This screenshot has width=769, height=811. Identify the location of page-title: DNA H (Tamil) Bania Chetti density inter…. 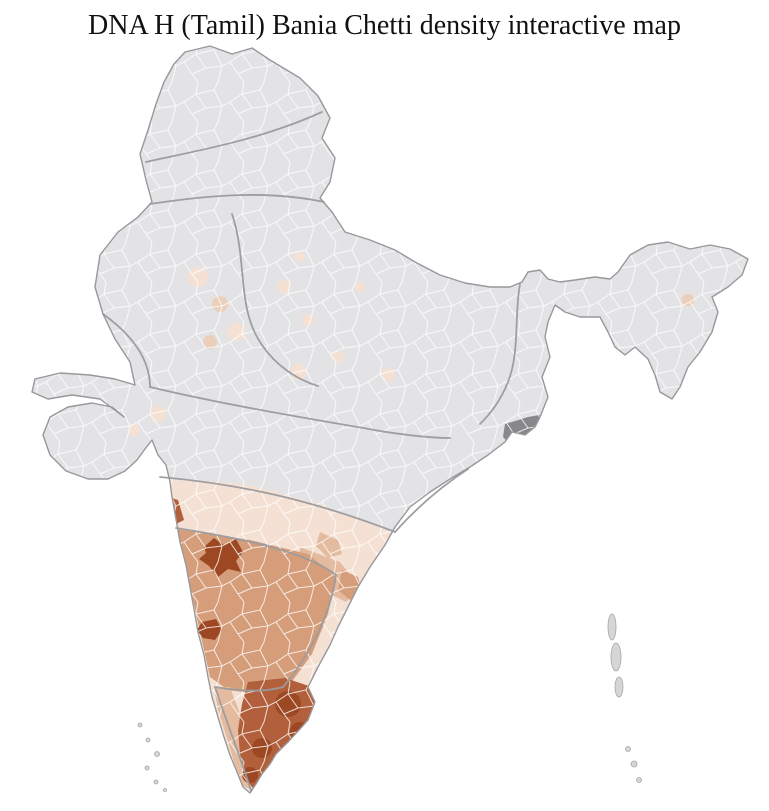
(384, 25).